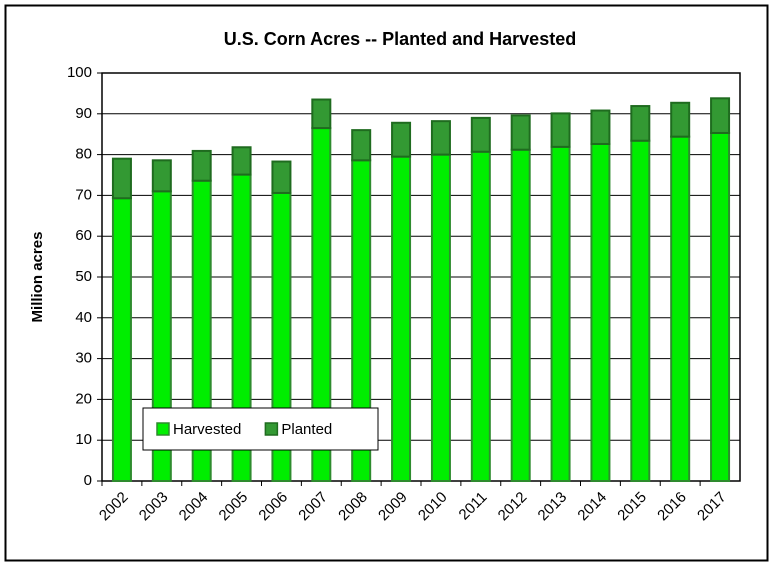 The height and width of the screenshot is (566, 773). Describe the element at coordinates (83, 113) in the screenshot. I see `y-tick-label: 90` at that location.